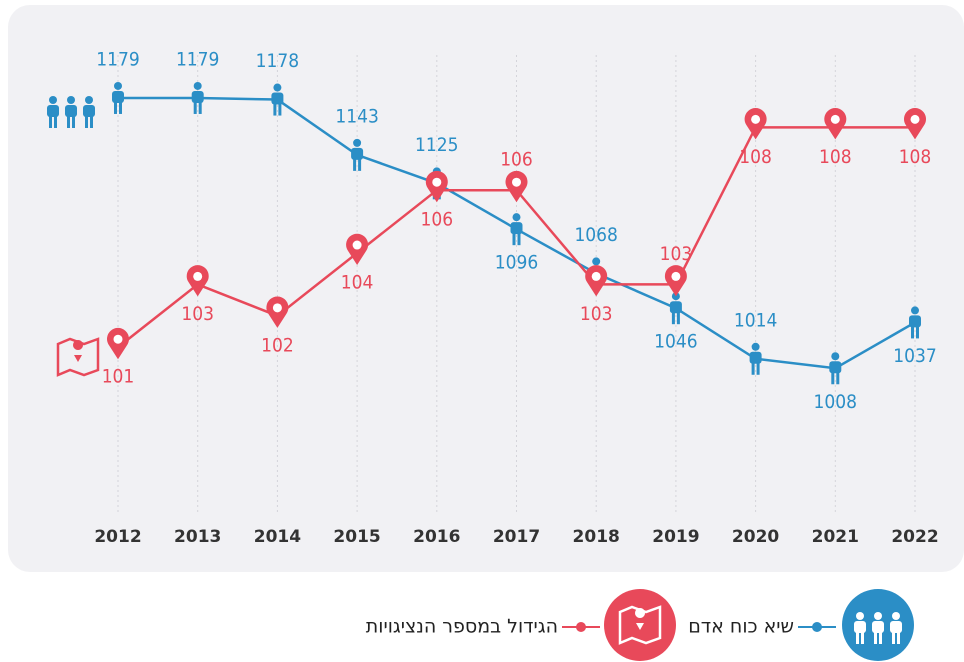 The width and height of the screenshot is (964, 662). What do you see at coordinates (741, 627) in the screenshot?
I see `legend-label: שיא כוח אדם` at bounding box center [741, 627].